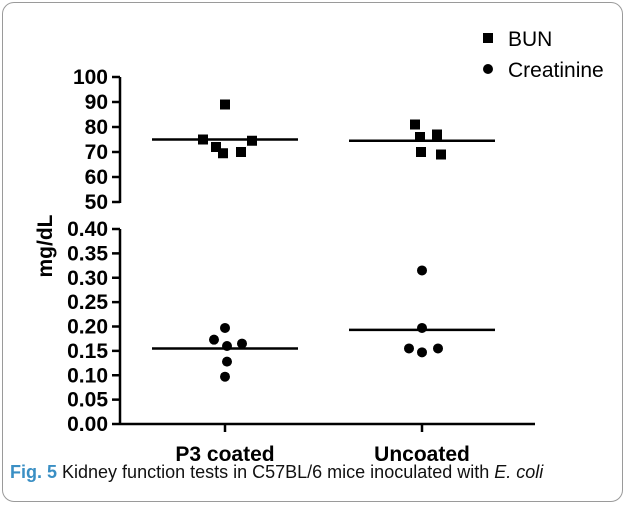 This screenshot has width=627, height=506. Describe the element at coordinates (96, 152) in the screenshot. I see `bun-tick-label: 70` at that location.